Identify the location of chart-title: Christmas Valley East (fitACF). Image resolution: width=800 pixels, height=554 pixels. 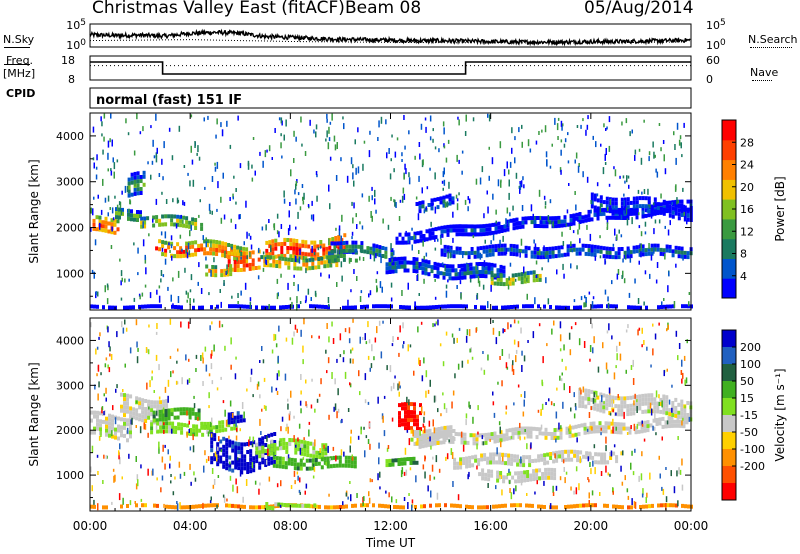
(218, 9).